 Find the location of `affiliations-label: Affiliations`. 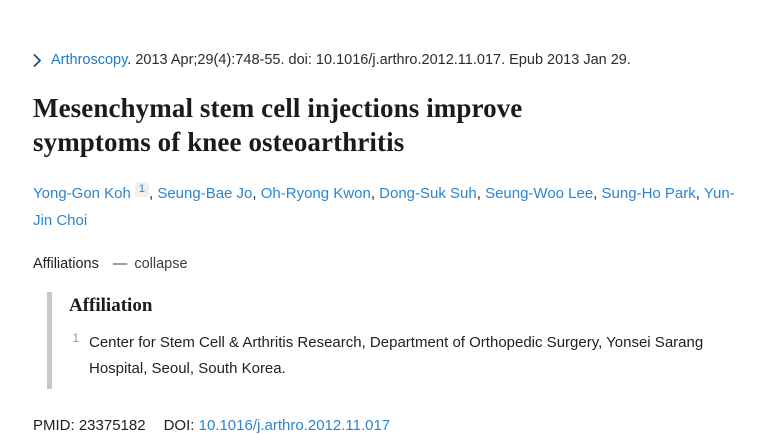

affiliations-label: Affiliations is located at coordinates (66, 264).